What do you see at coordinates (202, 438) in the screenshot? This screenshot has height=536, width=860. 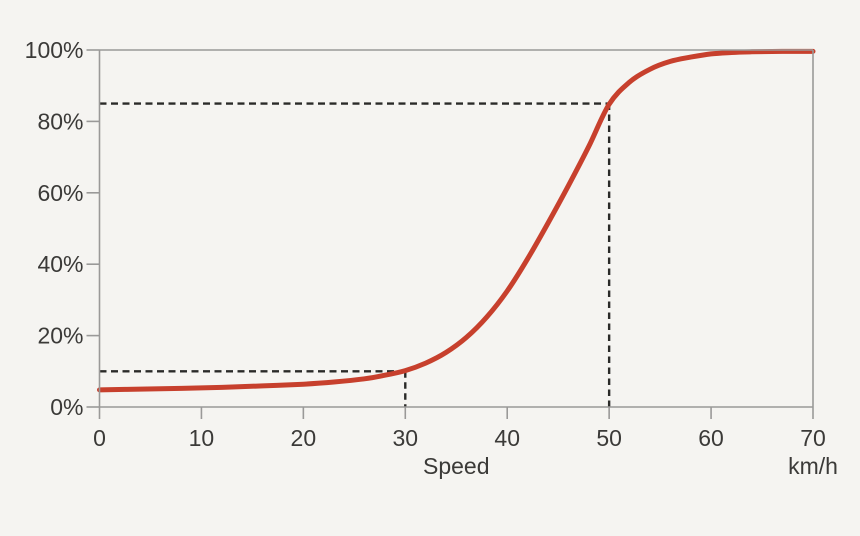 I see `x-tick-label: 10` at bounding box center [202, 438].